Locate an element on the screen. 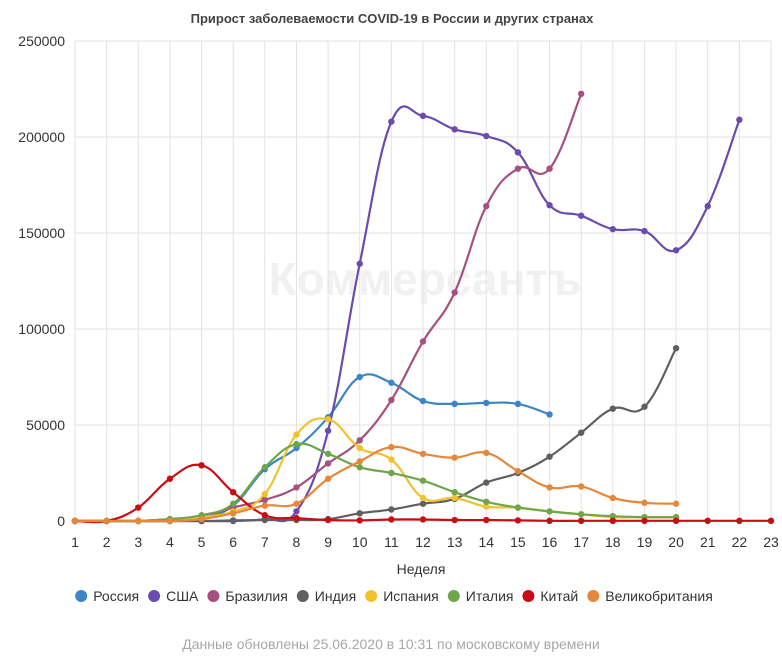 Image resolution: width=782 pixels, height=662 pixels. x-axis-ticks: 1 2 3 4 5 6 7 8 9 10 11 12 13 14 15 16 17 18 19 20 21 22 23 is located at coordinates (425, 542).